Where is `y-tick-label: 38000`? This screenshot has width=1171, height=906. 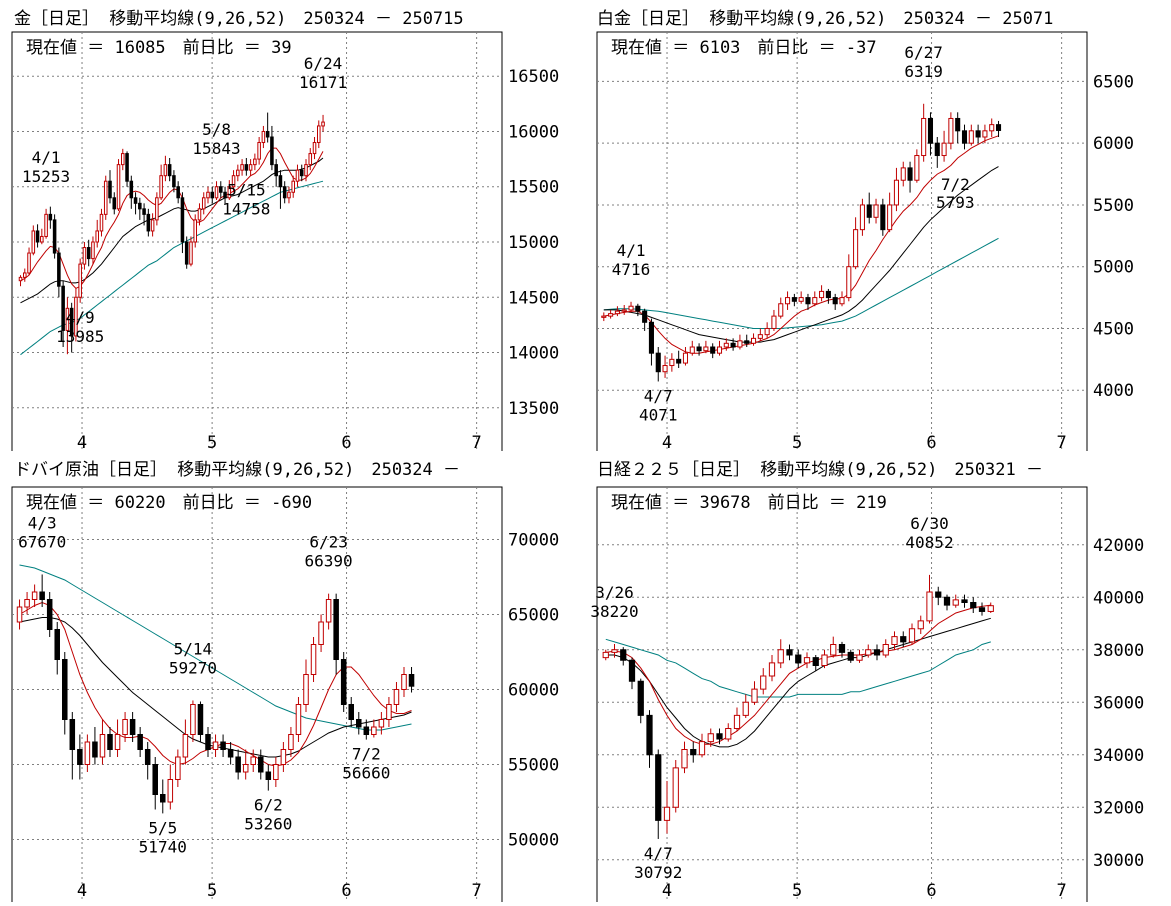 y-tick-label: 38000 is located at coordinates (1118, 651).